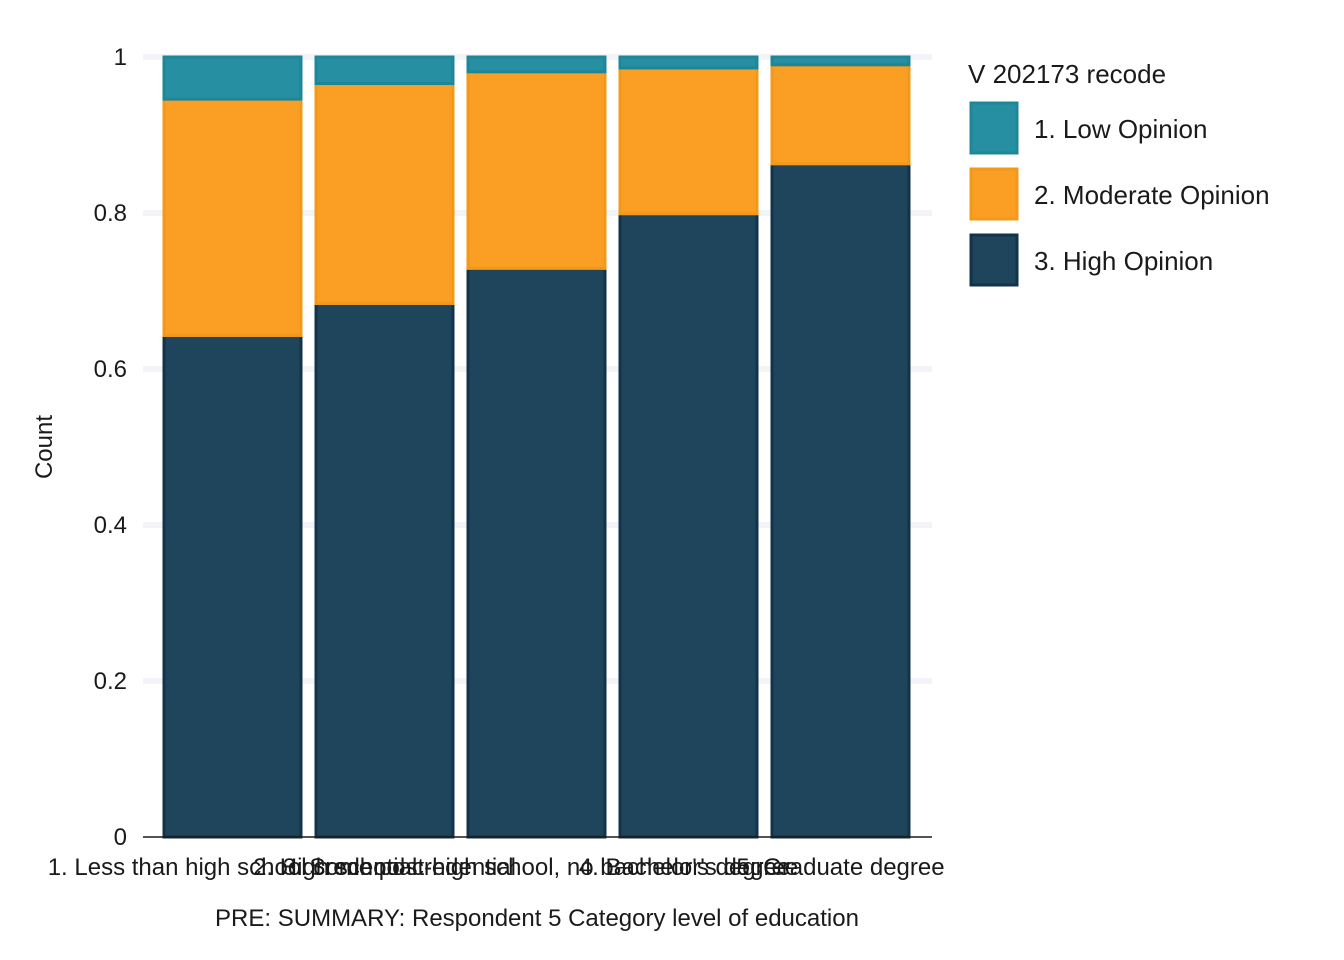 The height and width of the screenshot is (960, 1344). I want to click on y-tick-label: 1, so click(120, 57).